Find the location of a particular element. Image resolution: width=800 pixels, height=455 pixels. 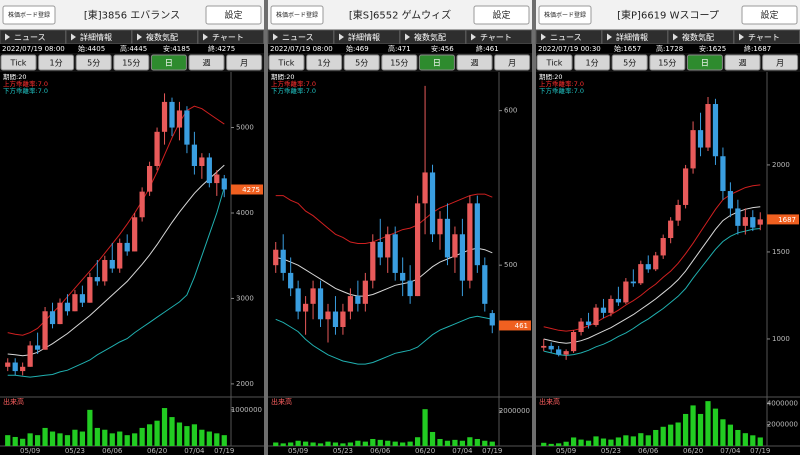

timeframe-label: 月 is located at coordinates (780, 63).